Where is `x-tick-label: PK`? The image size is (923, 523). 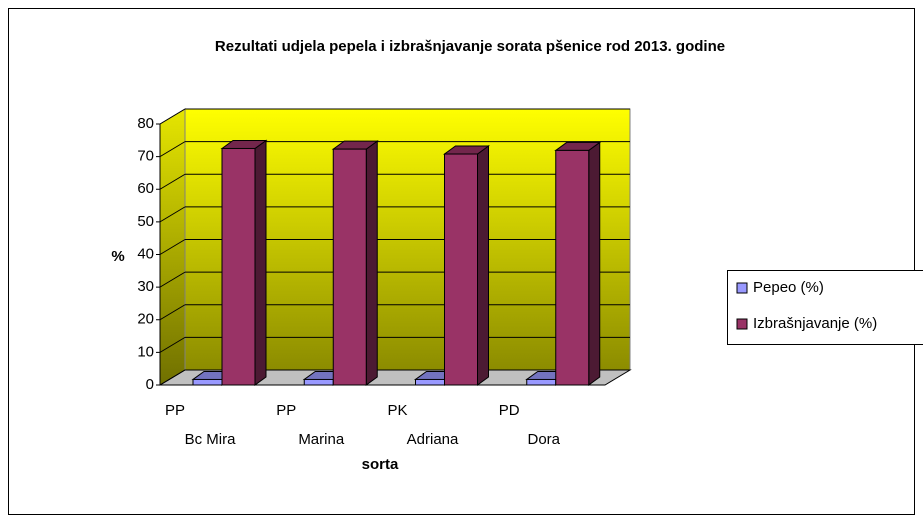 x-tick-label: PK is located at coordinates (398, 410).